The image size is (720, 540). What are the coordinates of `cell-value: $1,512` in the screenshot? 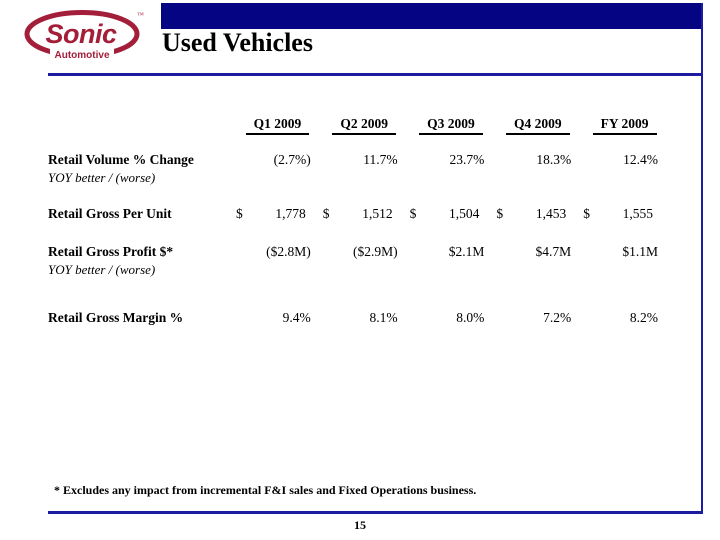 It's located at (357, 213).